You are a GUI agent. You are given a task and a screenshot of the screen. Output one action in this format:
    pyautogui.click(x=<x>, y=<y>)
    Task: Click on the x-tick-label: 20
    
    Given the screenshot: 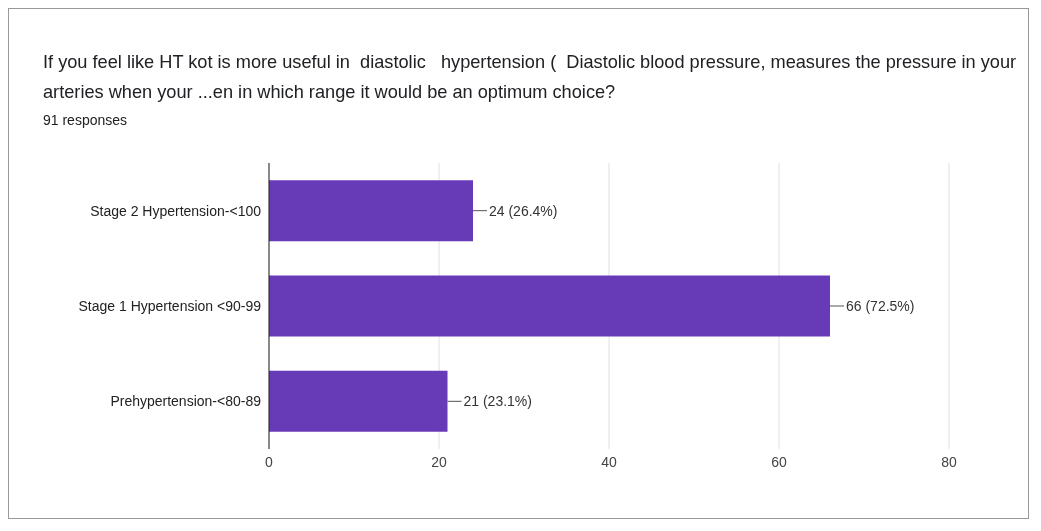 What is the action you would take?
    pyautogui.click(x=439, y=461)
    